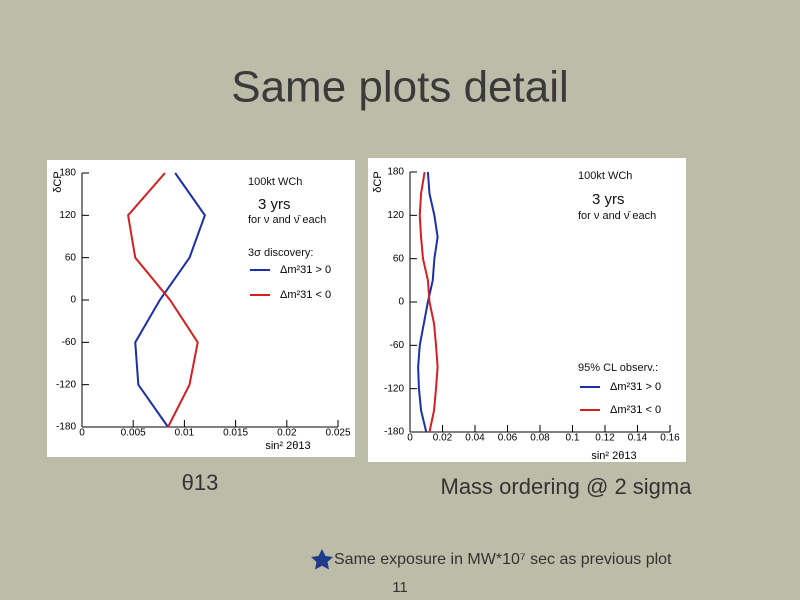 This screenshot has height=600, width=800. What do you see at coordinates (400, 87) in the screenshot?
I see `slide-title: Same plots detail` at bounding box center [400, 87].